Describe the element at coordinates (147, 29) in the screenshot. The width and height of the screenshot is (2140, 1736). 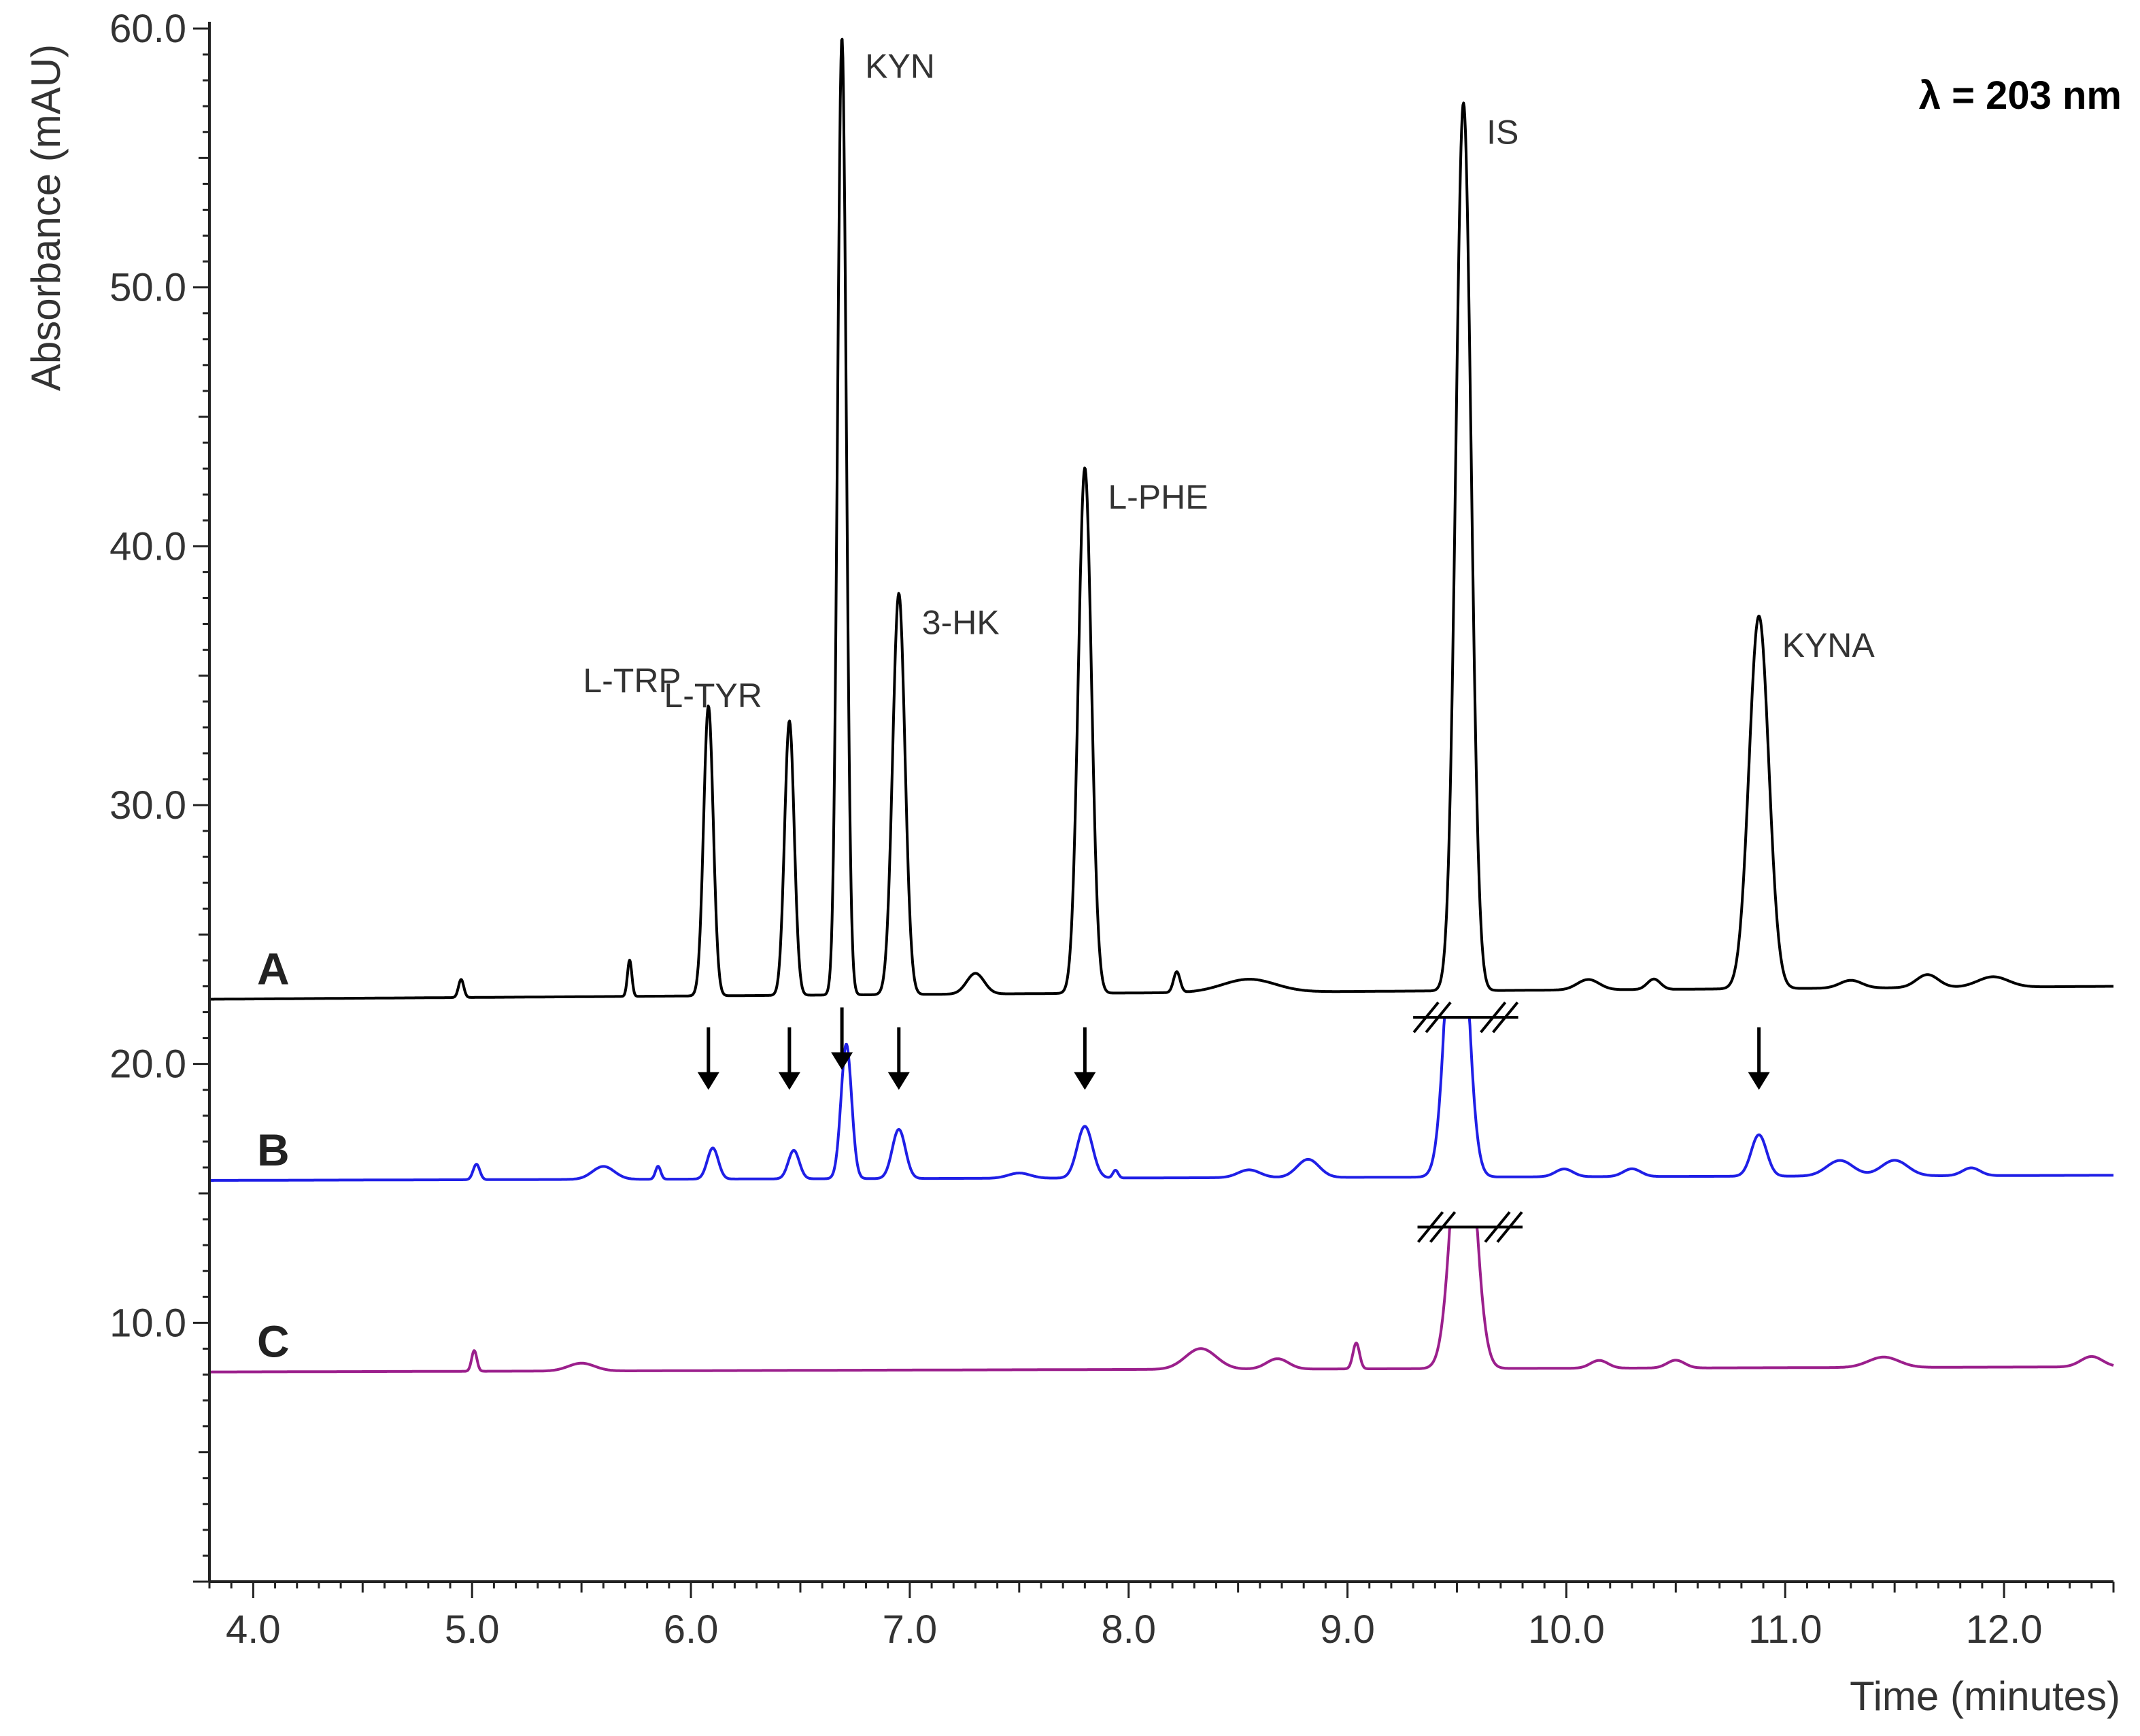
I see `y-tick-label: 60.0` at that location.